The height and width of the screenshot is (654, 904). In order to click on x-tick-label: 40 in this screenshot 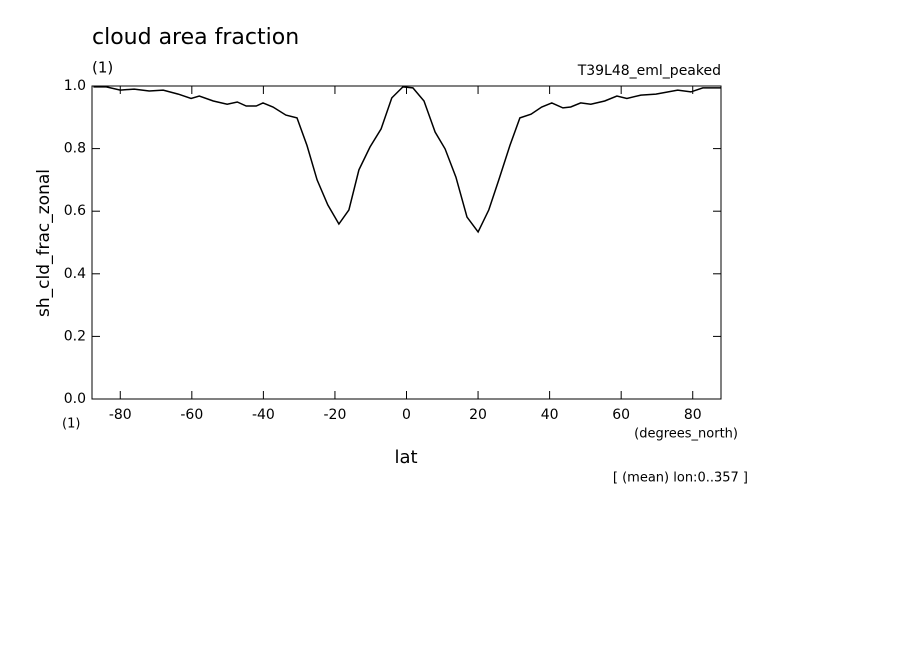, I will do `click(550, 415)`.